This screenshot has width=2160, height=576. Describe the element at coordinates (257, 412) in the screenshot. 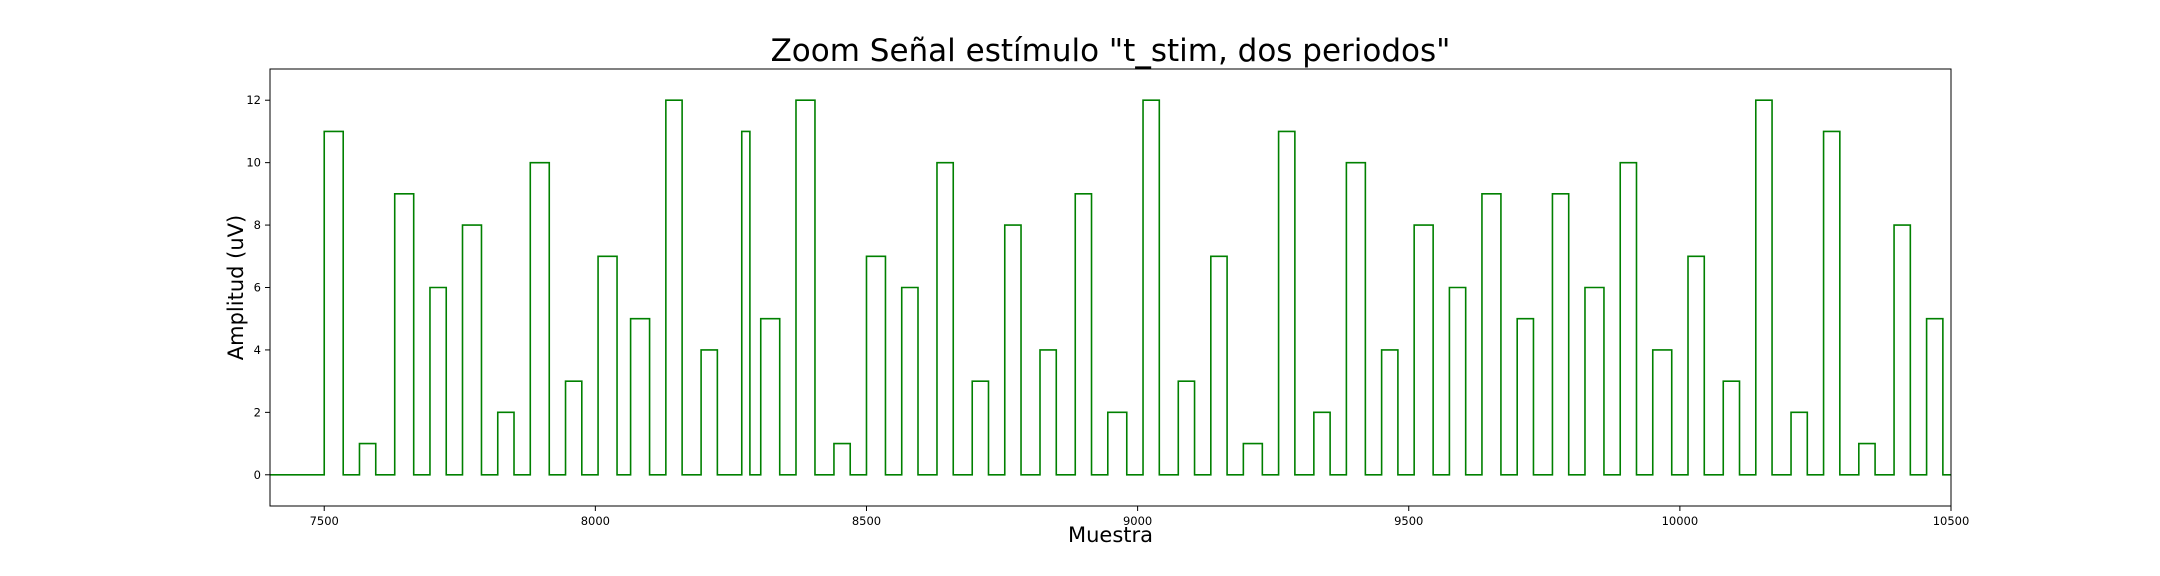

I see `y-tick-label: 2` at that location.